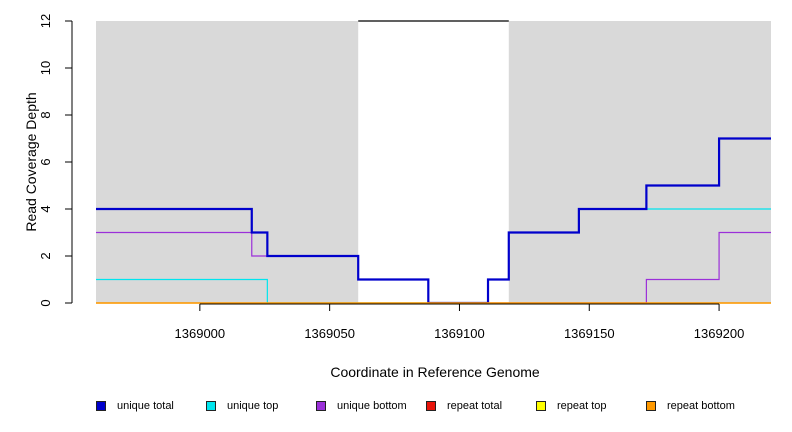 This screenshot has height=432, width=792. What do you see at coordinates (45, 21) in the screenshot?
I see `y-tick-label-6: 12` at bounding box center [45, 21].